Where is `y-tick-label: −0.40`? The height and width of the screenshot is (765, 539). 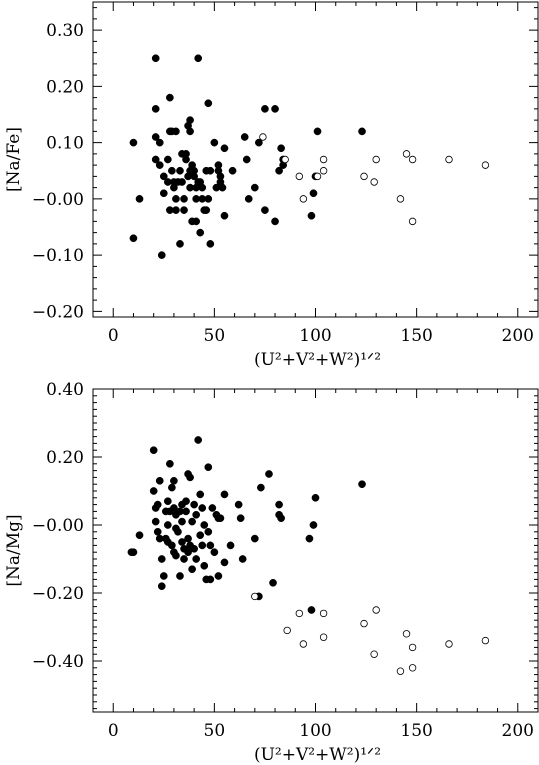 y-tick-label: −0.40 is located at coordinates (58, 662).